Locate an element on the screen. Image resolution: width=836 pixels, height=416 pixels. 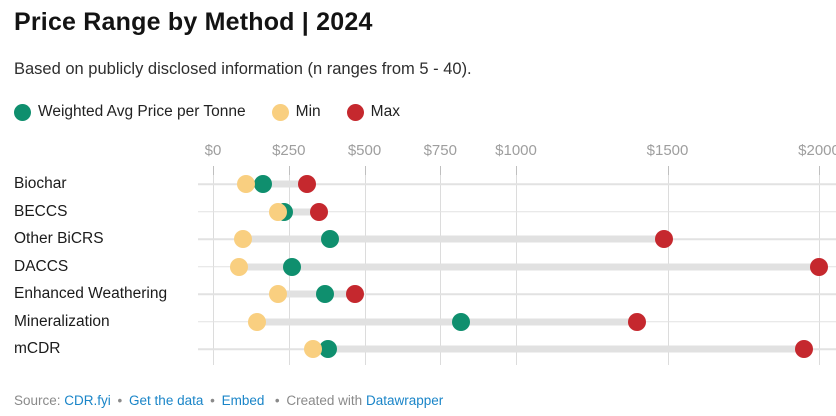
datawrapper-link: Datawrapper is located at coordinates (404, 400).